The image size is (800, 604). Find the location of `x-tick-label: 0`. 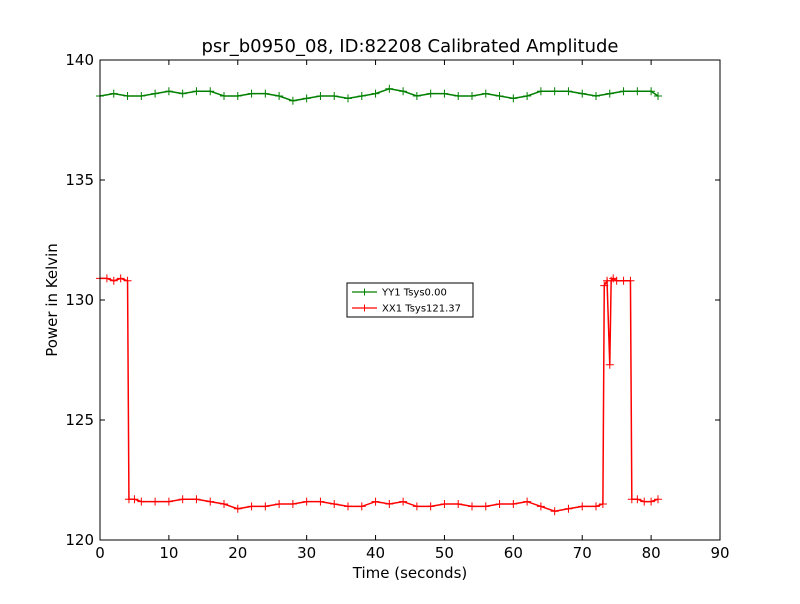

x-tick-label: 0 is located at coordinates (100, 553).